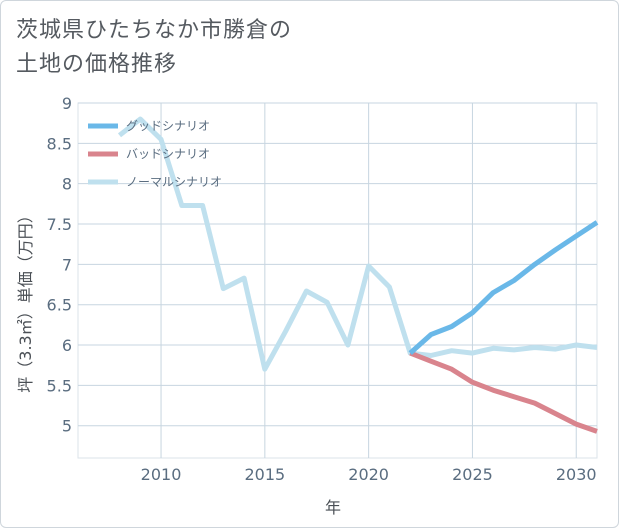 The image size is (621, 530). Describe the element at coordinates (174, 182) in the screenshot. I see `legend-label-2: ノーマルシナリオ` at that location.